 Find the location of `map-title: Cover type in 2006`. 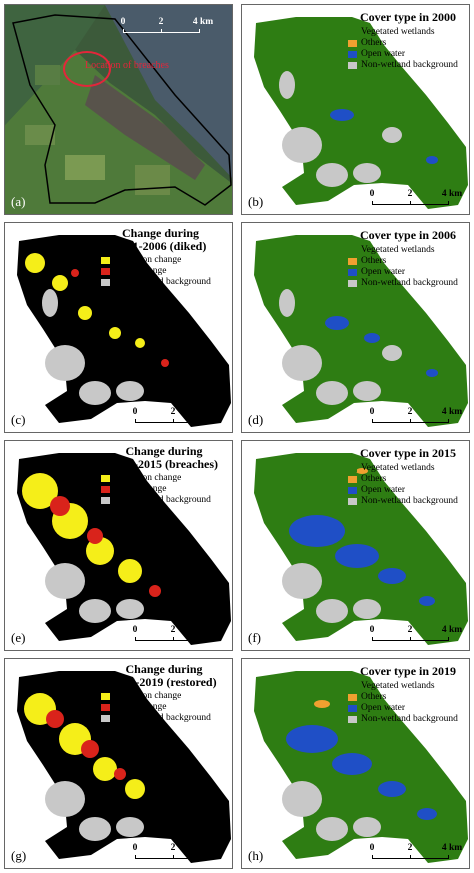

map-title: Cover type in 2006 is located at coordinates (408, 235).